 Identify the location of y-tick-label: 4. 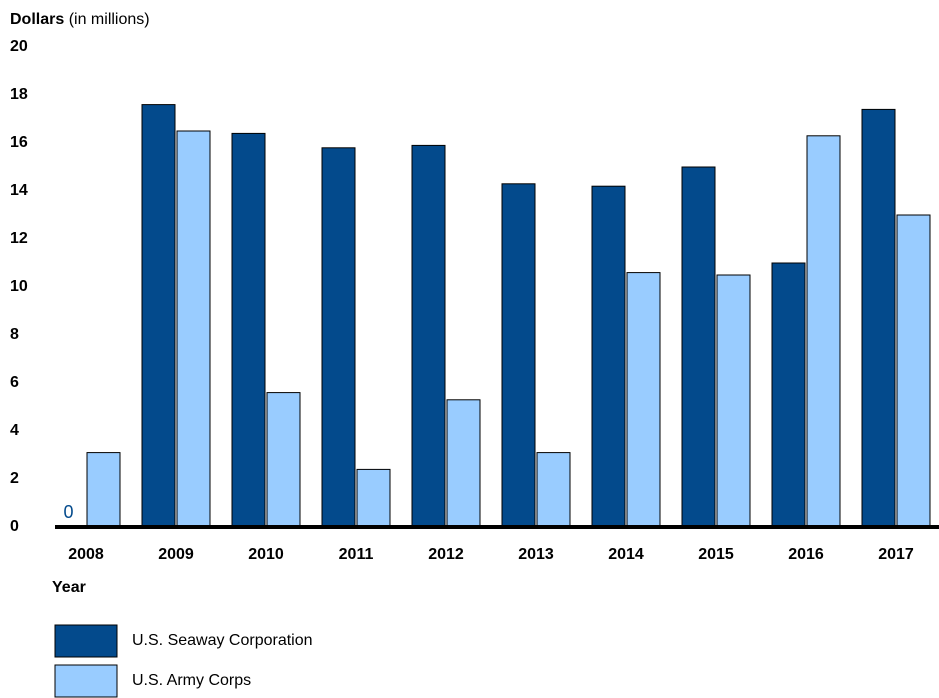
(14, 430).